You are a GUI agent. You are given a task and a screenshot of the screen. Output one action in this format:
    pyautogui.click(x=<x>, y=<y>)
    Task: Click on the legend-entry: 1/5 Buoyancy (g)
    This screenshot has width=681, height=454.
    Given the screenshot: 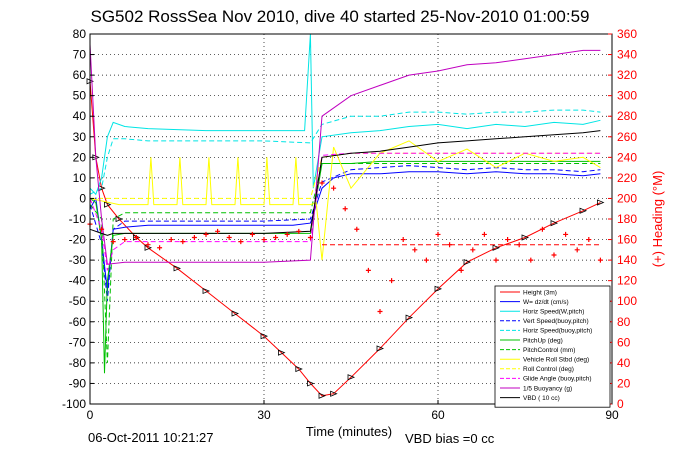 What is the action you would take?
    pyautogui.click(x=547, y=388)
    